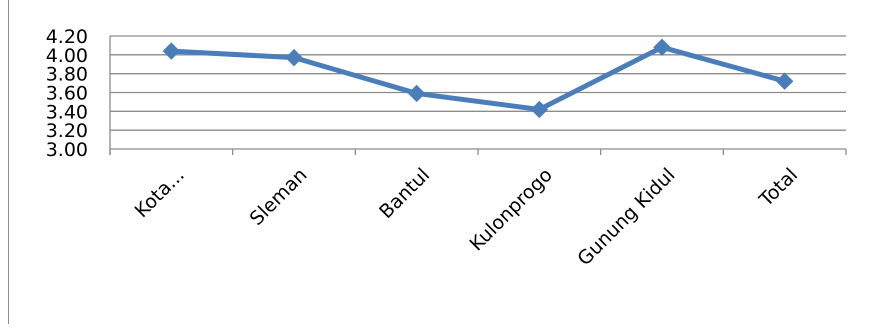  What do you see at coordinates (67, 56) in the screenshot?
I see `y-tick-label: 4.00` at bounding box center [67, 56].